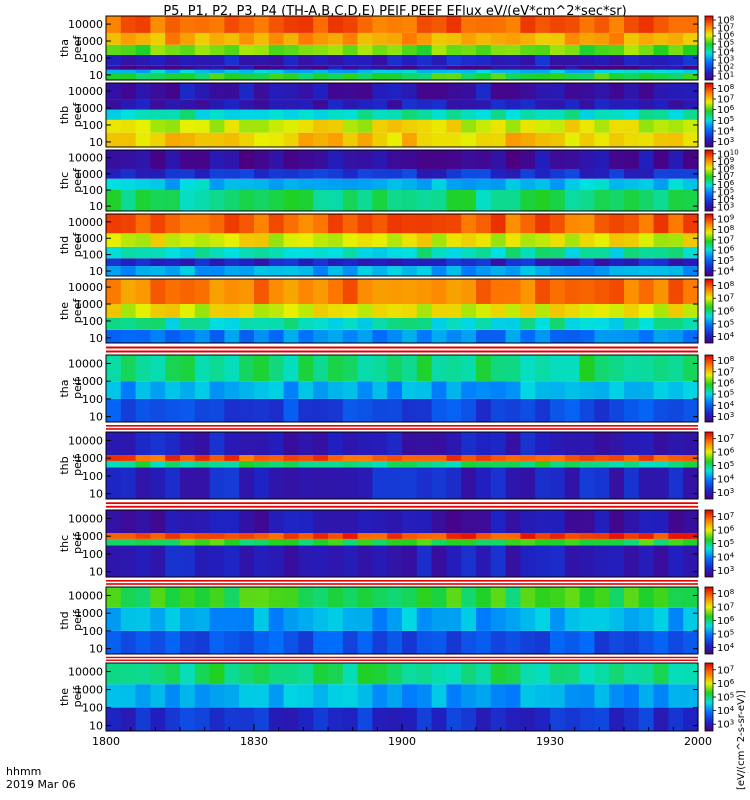 The width and height of the screenshot is (750, 800). What do you see at coordinates (402, 581) in the screenshot?
I see `separator-stripe` at bounding box center [402, 581].